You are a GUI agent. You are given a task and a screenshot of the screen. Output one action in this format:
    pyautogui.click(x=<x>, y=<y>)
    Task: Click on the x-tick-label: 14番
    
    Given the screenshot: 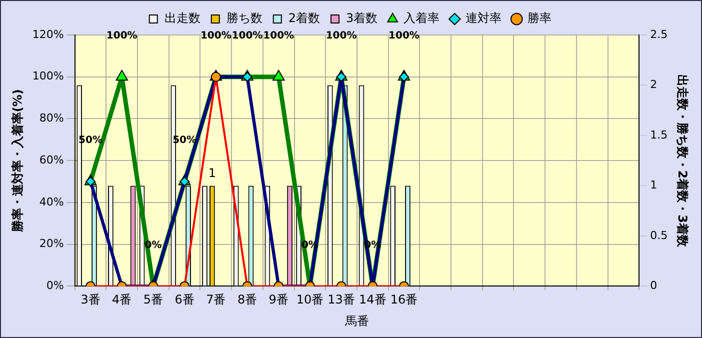 What is the action you would take?
    pyautogui.click(x=372, y=299)
    